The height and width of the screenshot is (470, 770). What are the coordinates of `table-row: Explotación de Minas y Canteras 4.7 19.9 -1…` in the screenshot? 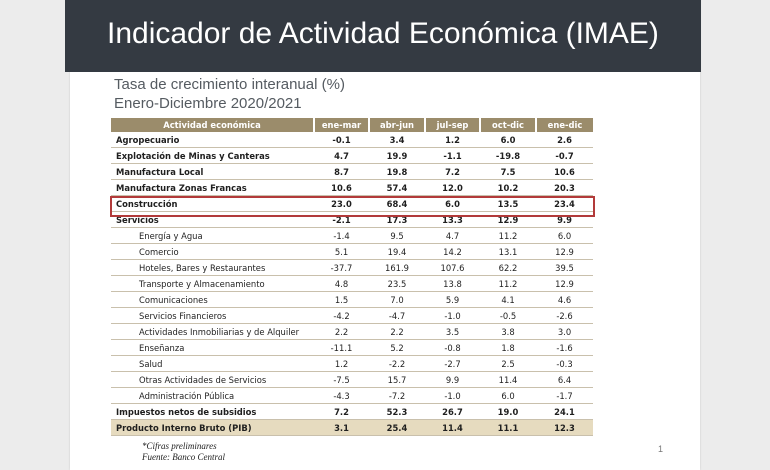 It's located at (352, 155).